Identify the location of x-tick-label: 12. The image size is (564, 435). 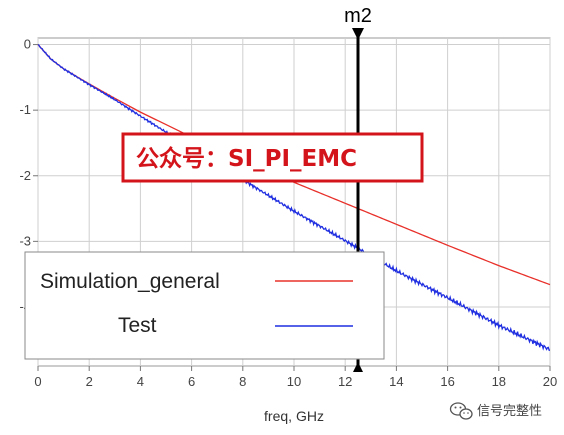
(345, 381).